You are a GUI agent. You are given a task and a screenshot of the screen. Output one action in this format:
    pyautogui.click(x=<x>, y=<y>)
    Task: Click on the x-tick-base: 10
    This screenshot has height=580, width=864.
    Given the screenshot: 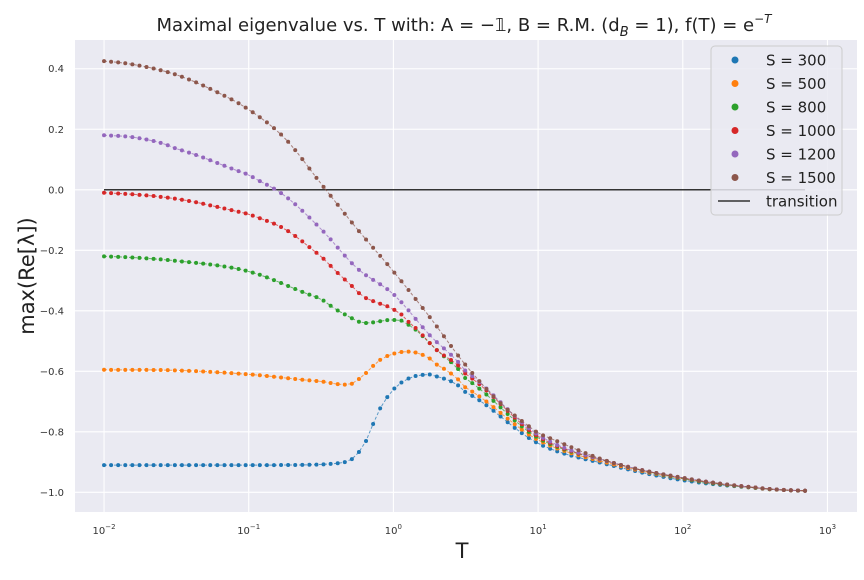 What is the action you would take?
    pyautogui.click(x=99, y=531)
    